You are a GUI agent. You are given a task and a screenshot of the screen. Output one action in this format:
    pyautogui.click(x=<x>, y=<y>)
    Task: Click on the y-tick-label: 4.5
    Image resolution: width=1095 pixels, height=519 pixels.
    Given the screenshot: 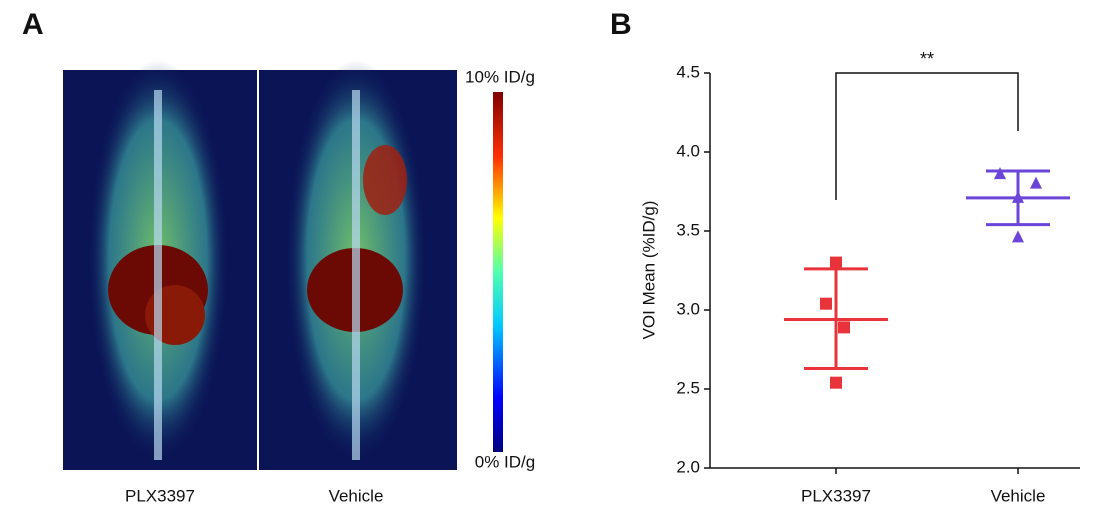 What is the action you would take?
    pyautogui.click(x=688, y=71)
    